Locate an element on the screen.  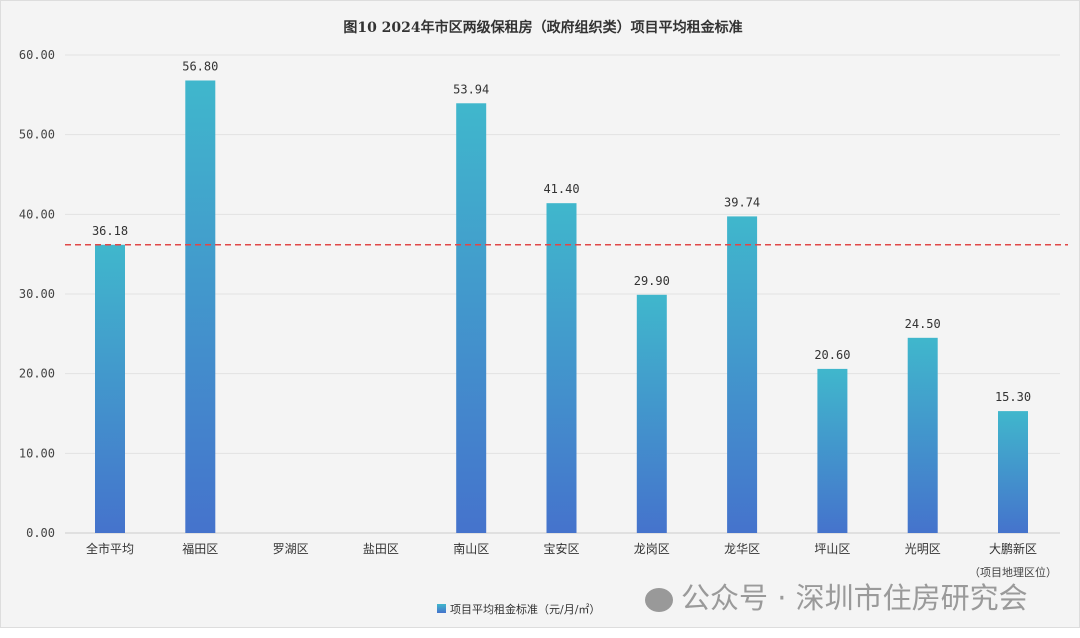
data-label: 29.90 is located at coordinates (652, 281).